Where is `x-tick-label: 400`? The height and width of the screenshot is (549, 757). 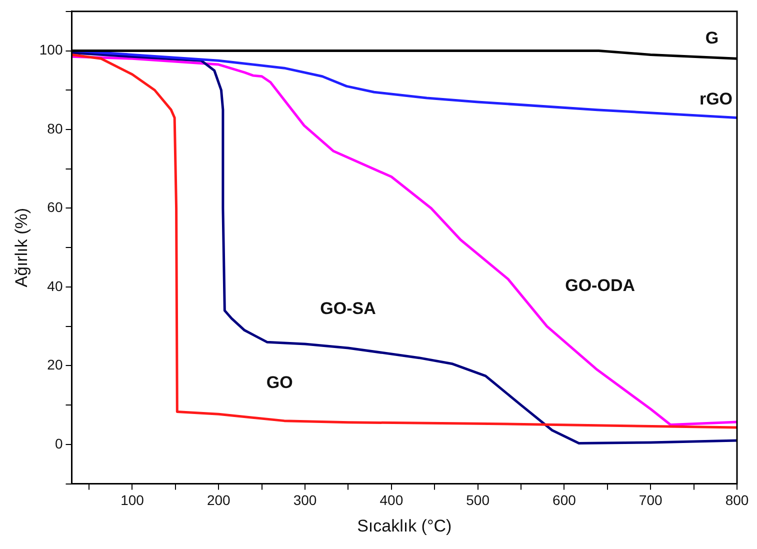 x-tick-label: 400 is located at coordinates (392, 500).